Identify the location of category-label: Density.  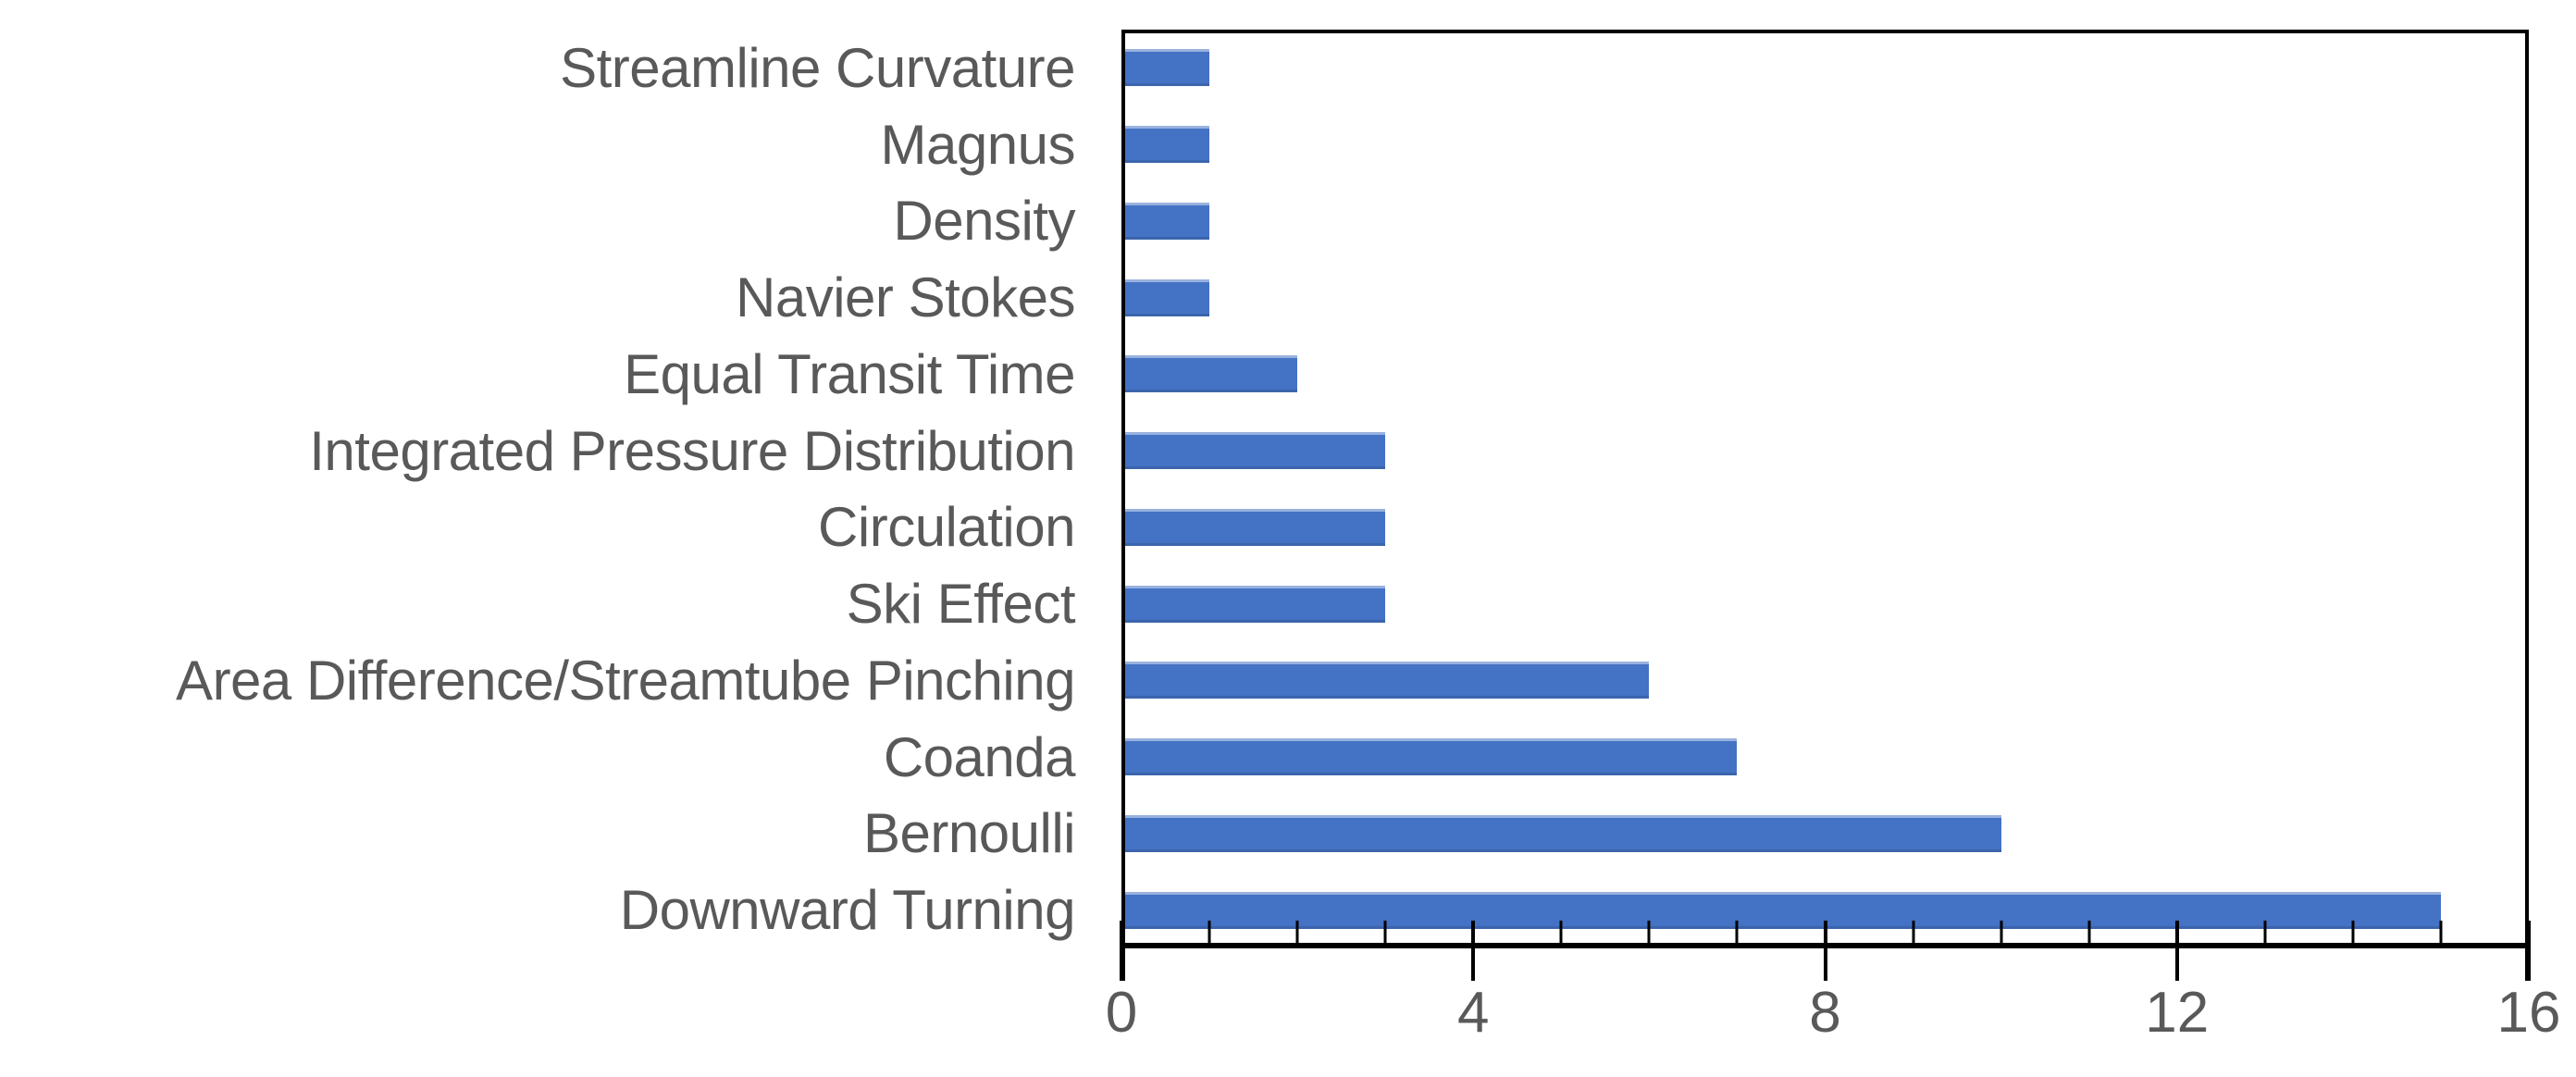
(984, 221).